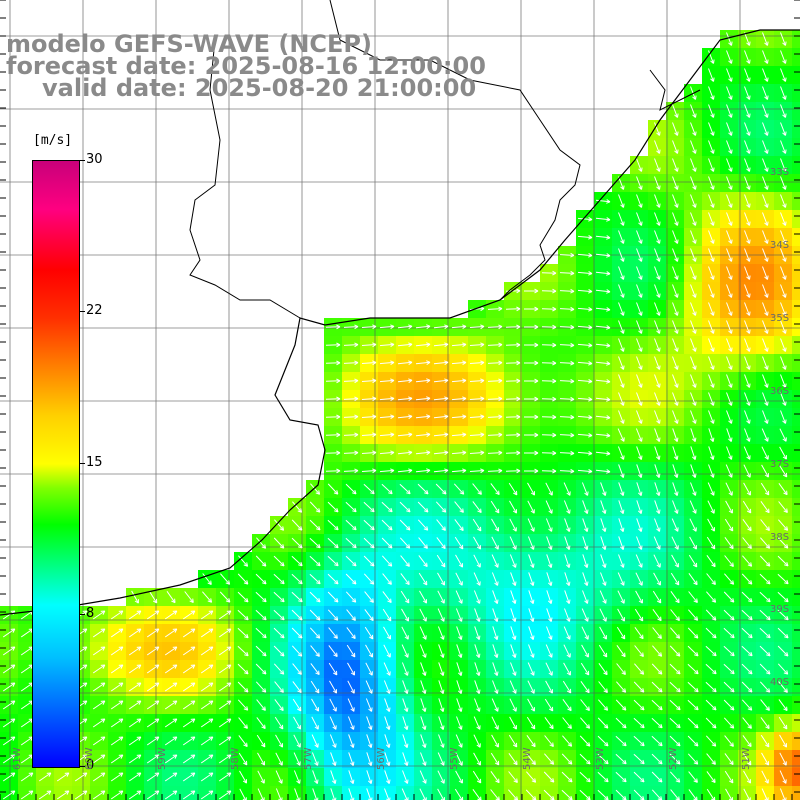 This screenshot has width=800, height=800. I want to click on longitude-label: 61W, so click(17, 758).